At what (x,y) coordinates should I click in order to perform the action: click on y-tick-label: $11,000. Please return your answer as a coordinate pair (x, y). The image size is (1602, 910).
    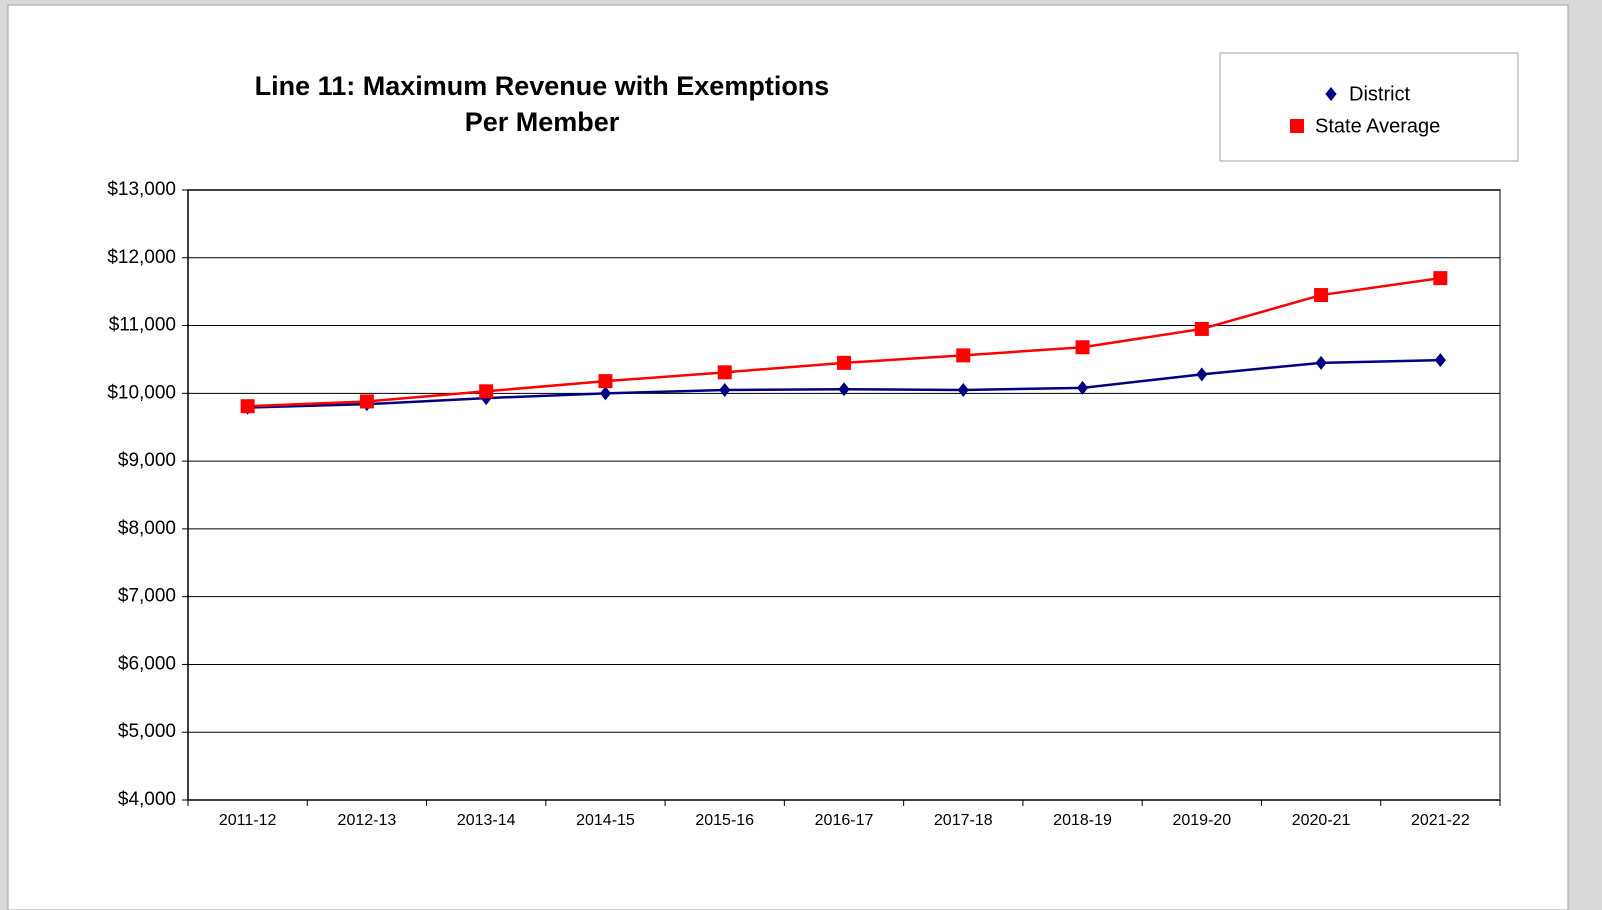
    Looking at the image, I should click on (142, 325).